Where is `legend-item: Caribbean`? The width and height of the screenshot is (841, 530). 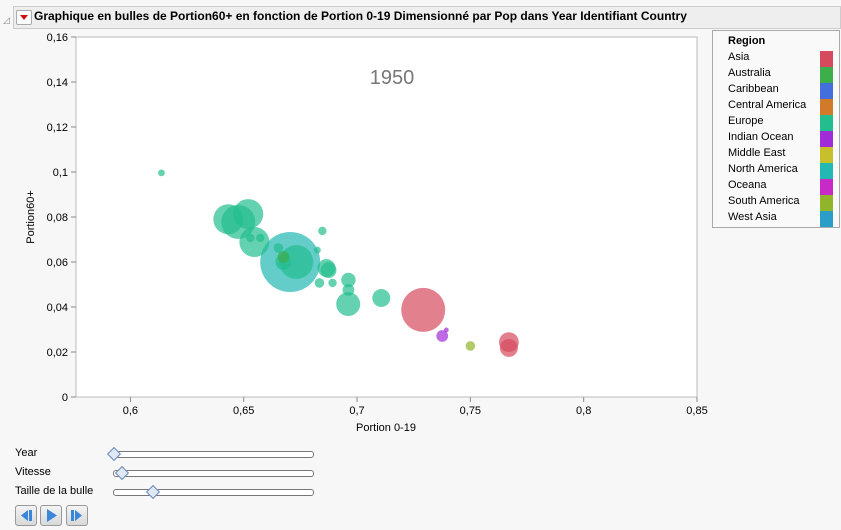
legend-item: Caribbean is located at coordinates (780, 91).